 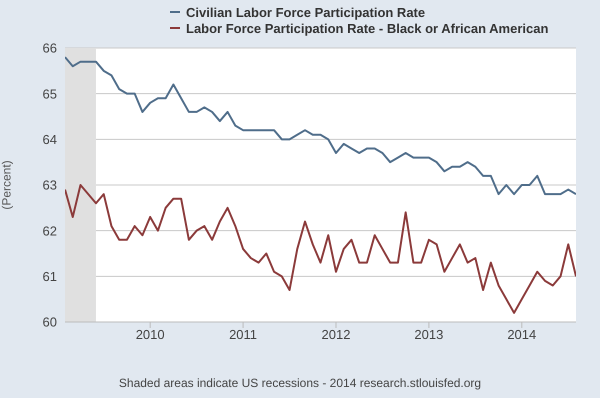 I want to click on x-tick-label: 2012, so click(x=336, y=334).